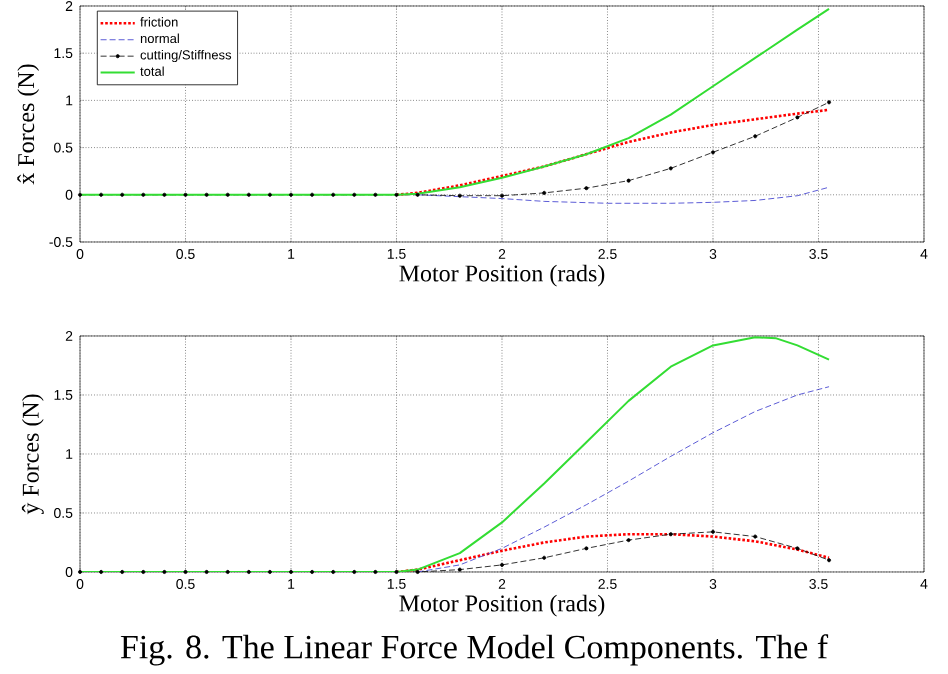 The height and width of the screenshot is (674, 948). What do you see at coordinates (32, 454) in the screenshot?
I see `y-axis-title: ŷ Forces (N)` at bounding box center [32, 454].